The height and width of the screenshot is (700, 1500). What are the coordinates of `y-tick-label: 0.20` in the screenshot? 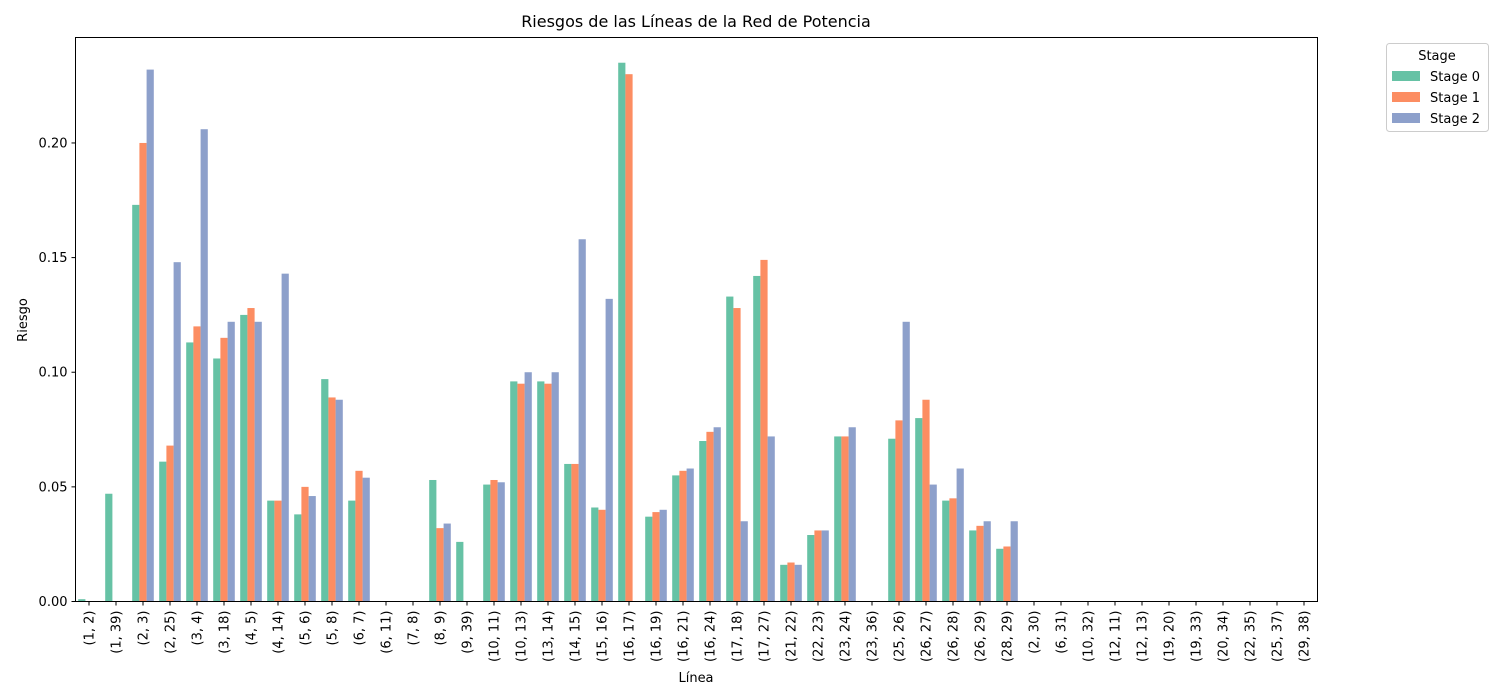 It's located at (53, 143).